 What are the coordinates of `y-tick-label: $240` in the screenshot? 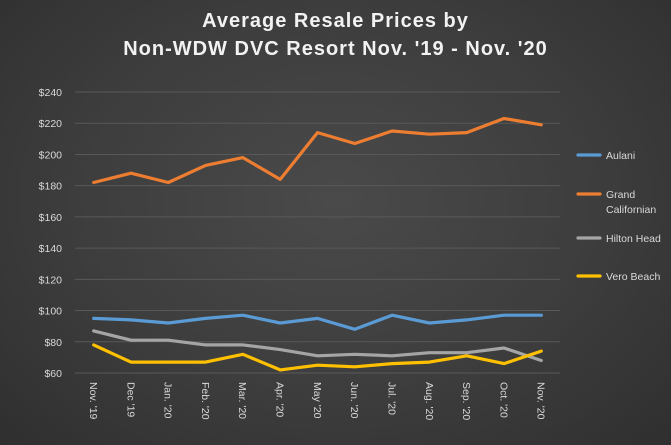 It's located at (51, 93).